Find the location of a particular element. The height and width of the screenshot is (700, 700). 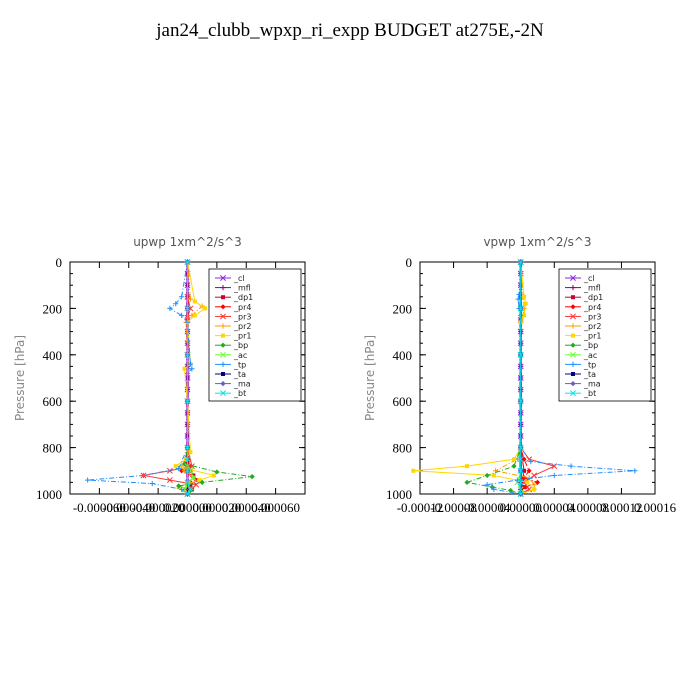

legend-label: _bt is located at coordinates (589, 393).